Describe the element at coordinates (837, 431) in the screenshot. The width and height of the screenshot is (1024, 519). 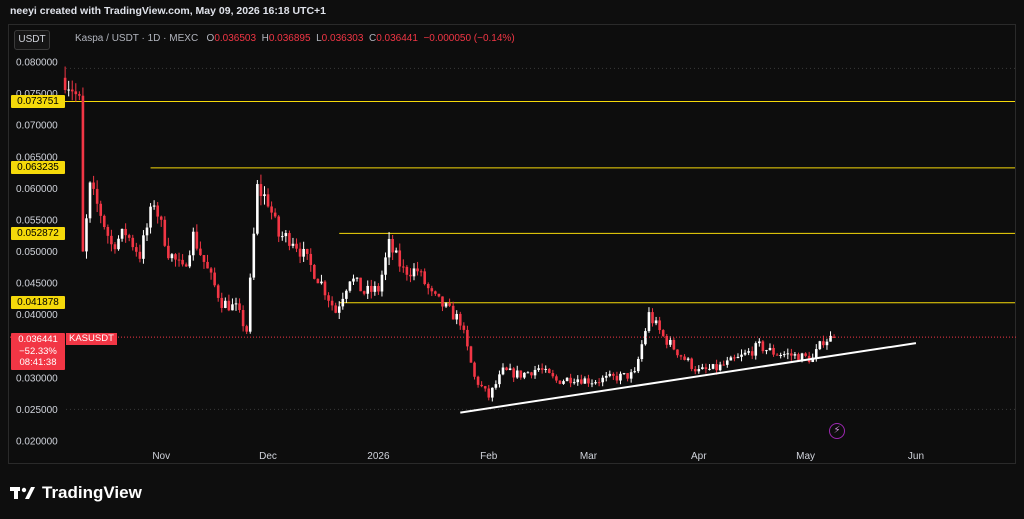
I see `lightning-icon: ⚡` at that location.